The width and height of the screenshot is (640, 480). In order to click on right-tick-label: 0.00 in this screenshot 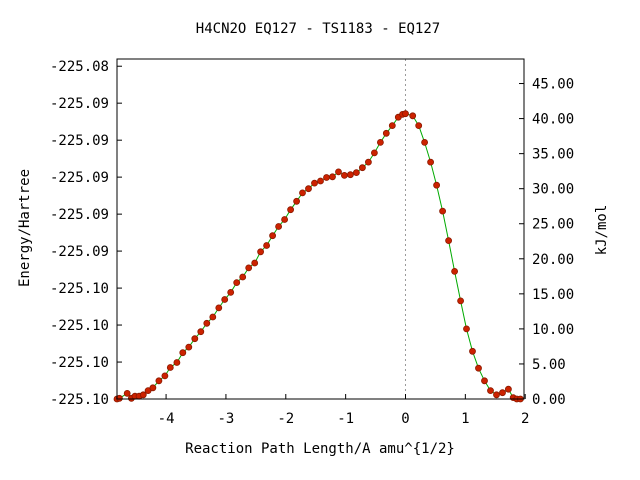, I will do `click(549, 400)`.